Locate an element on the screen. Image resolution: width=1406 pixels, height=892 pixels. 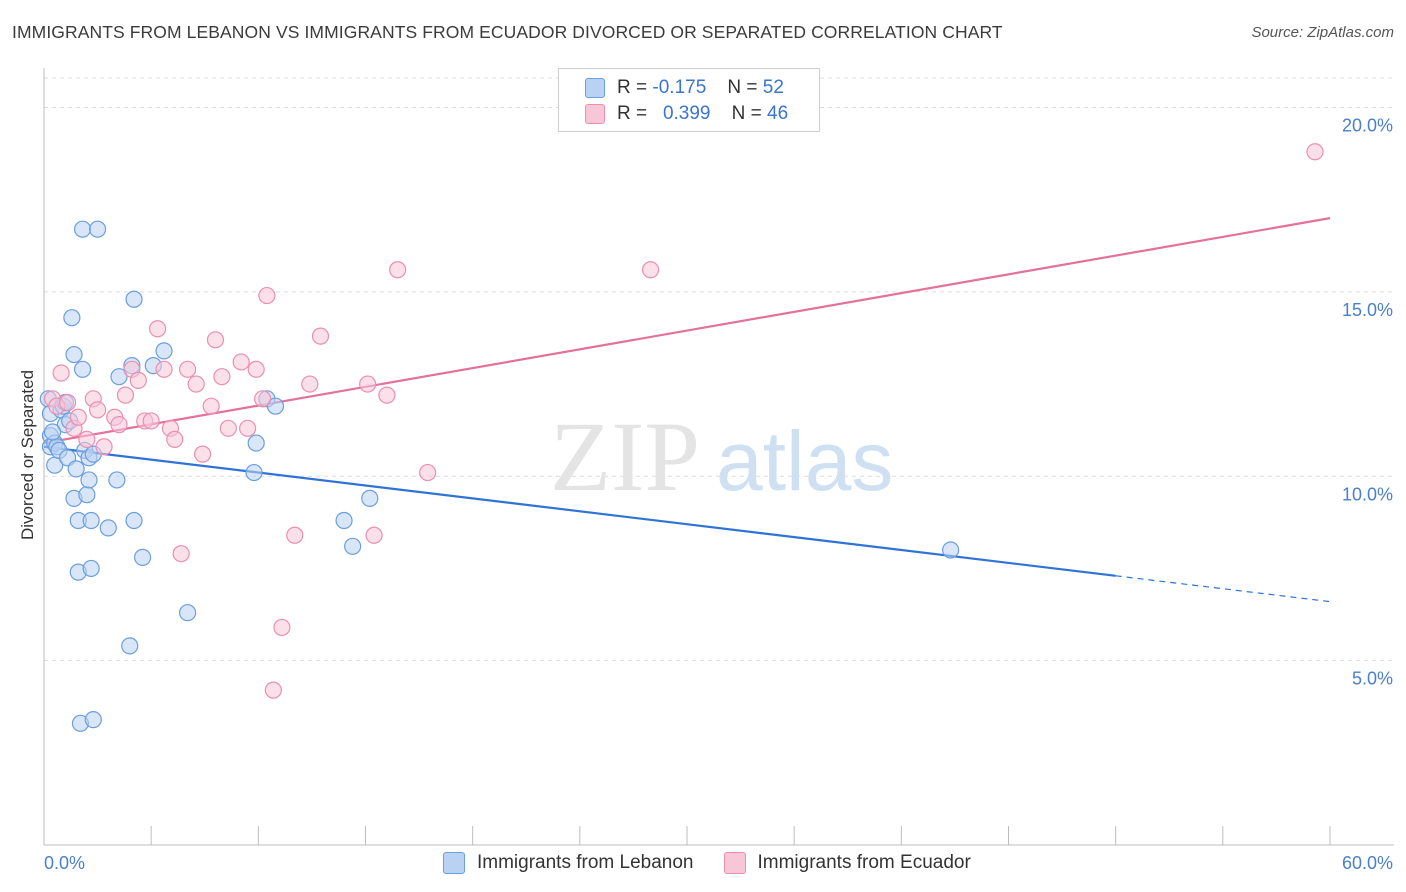
legend-row-lebanon: R = -0.175 N = 52 is located at coordinates (684, 88).